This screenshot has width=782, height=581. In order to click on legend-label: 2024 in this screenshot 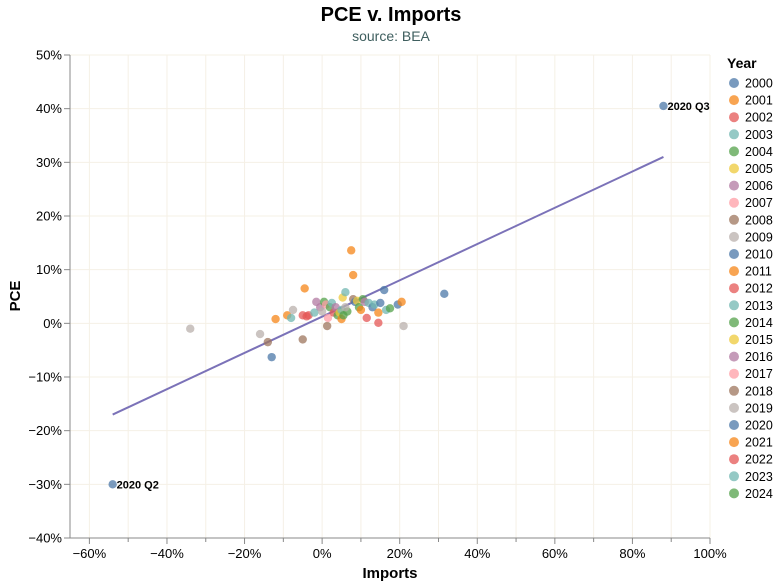, I will do `click(759, 494)`.